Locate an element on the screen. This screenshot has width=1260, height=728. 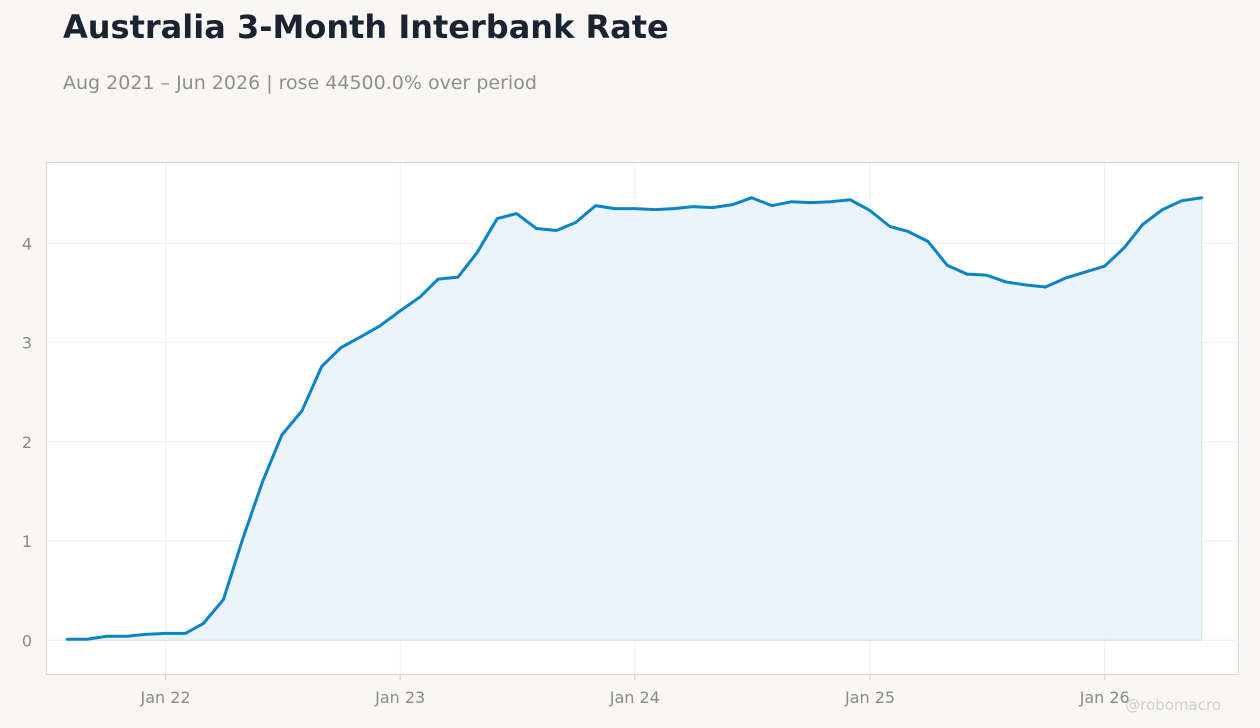
x-tick-label: Jan 24 is located at coordinates (634, 697).